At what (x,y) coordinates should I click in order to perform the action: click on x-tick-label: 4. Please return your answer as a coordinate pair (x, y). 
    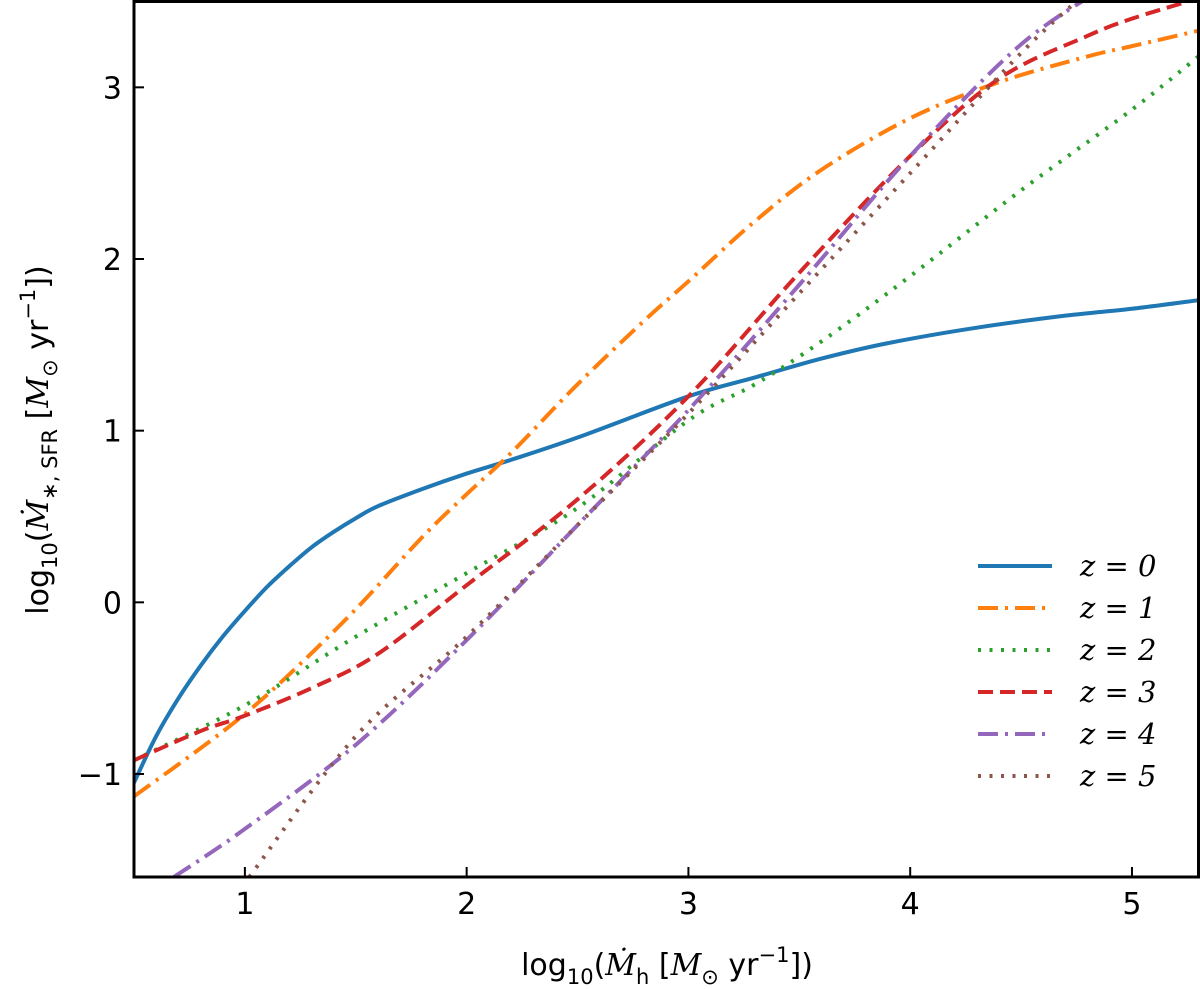
    Looking at the image, I should click on (910, 904).